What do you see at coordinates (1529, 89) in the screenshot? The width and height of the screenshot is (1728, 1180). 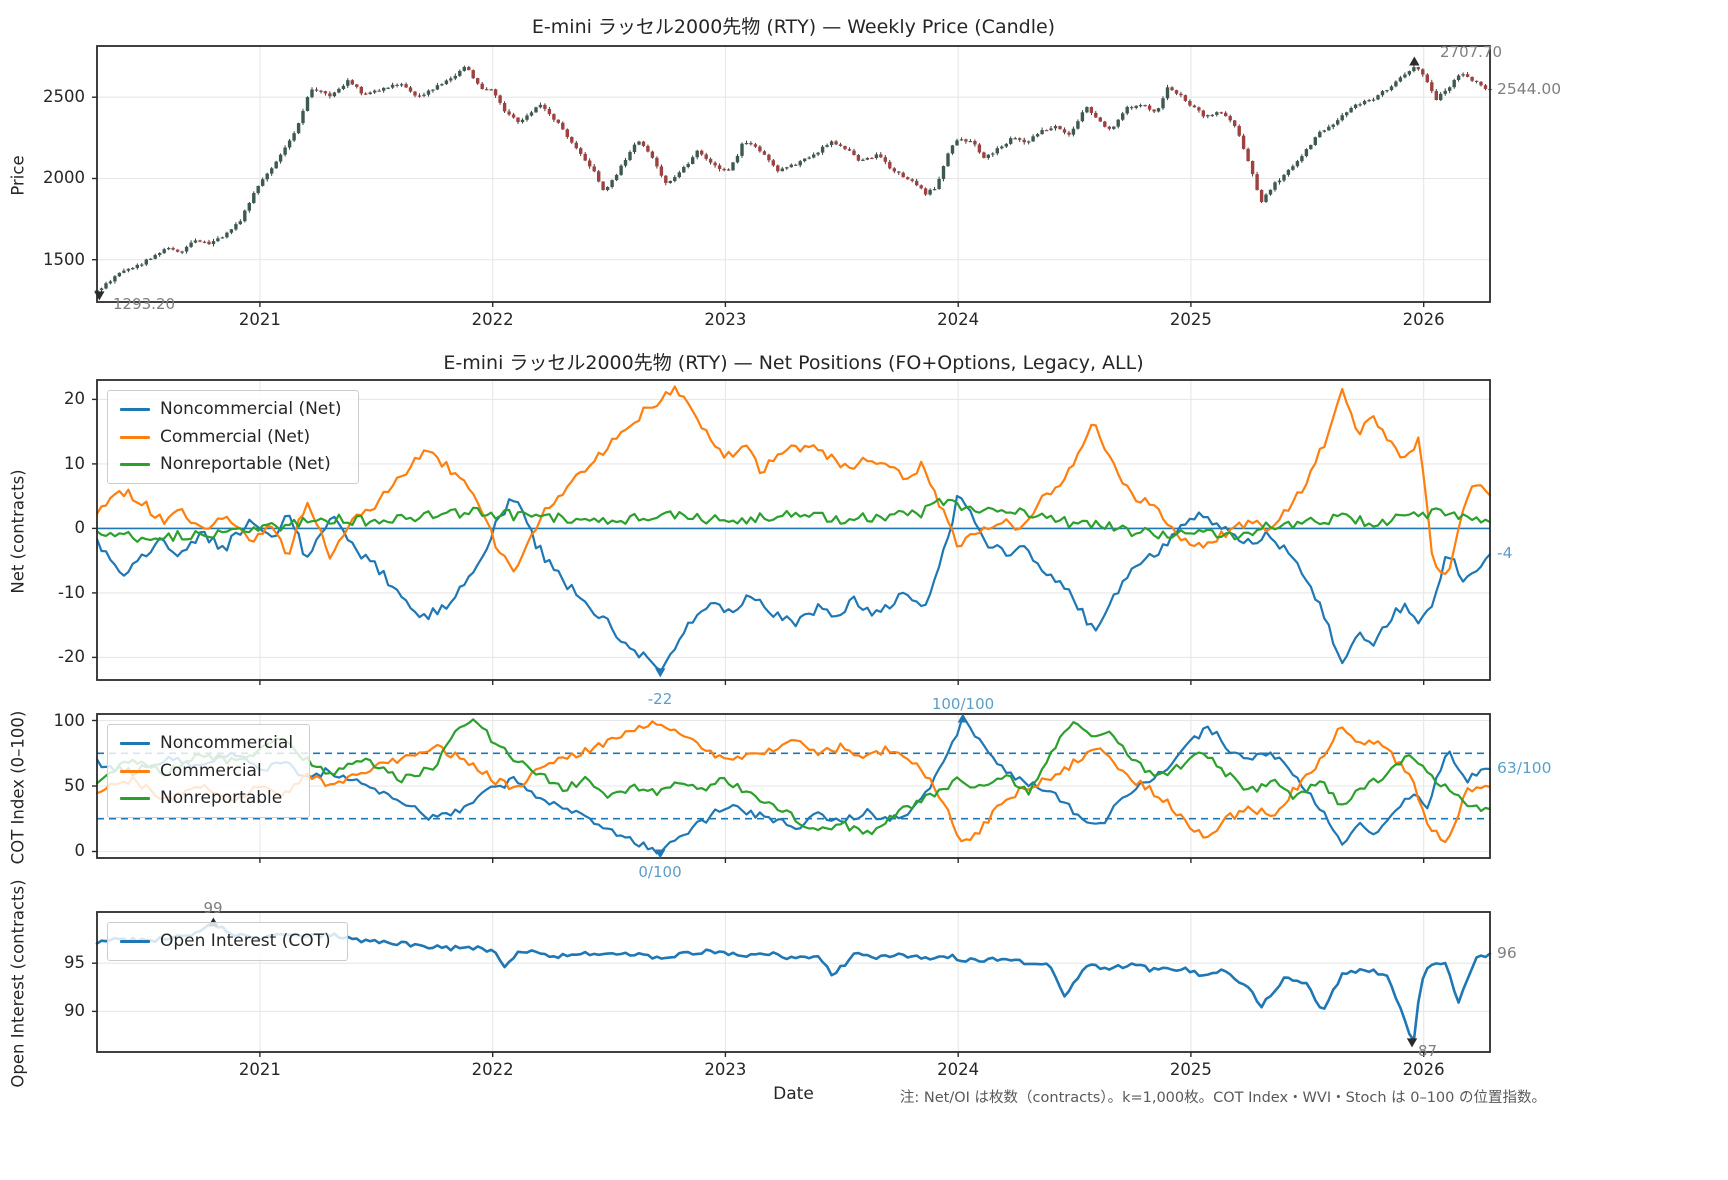 I see `price-last-value-label: 2544.00` at bounding box center [1529, 89].